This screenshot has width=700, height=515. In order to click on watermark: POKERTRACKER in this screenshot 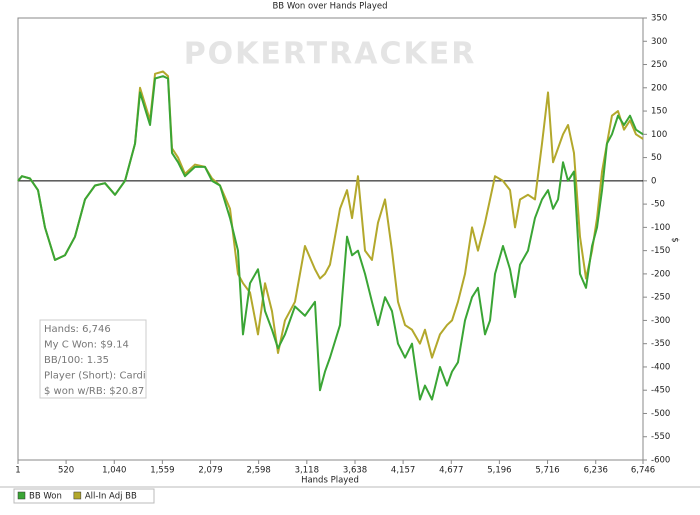, I will do `click(330, 54)`.